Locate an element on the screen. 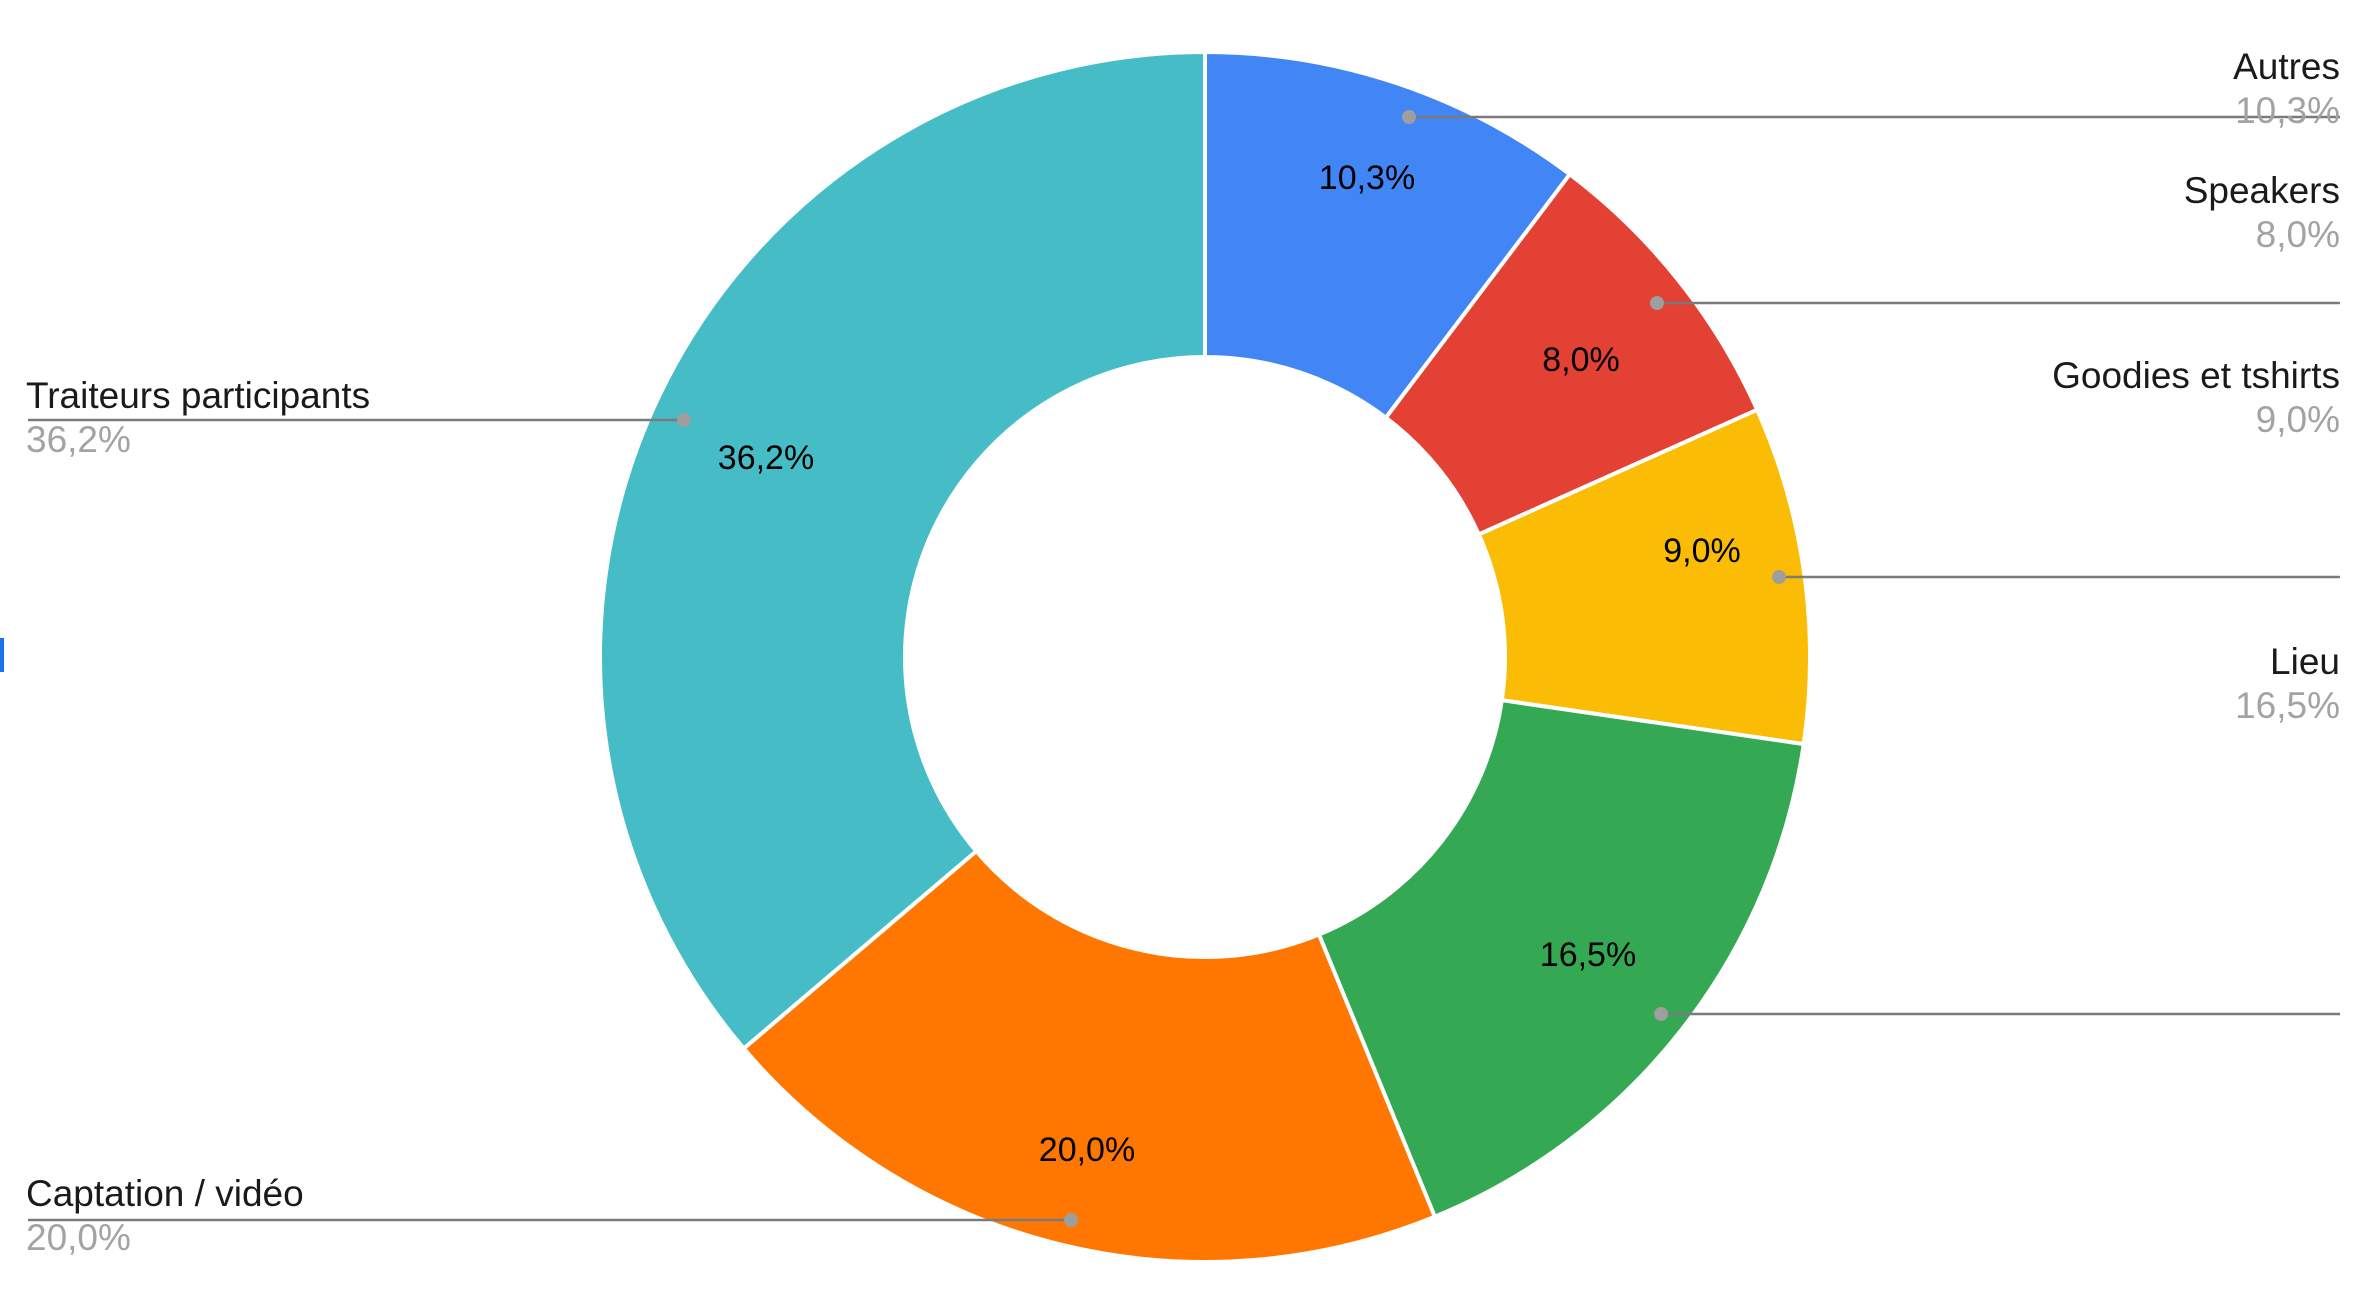  callout-category-name: Speakers is located at coordinates (2261, 190).